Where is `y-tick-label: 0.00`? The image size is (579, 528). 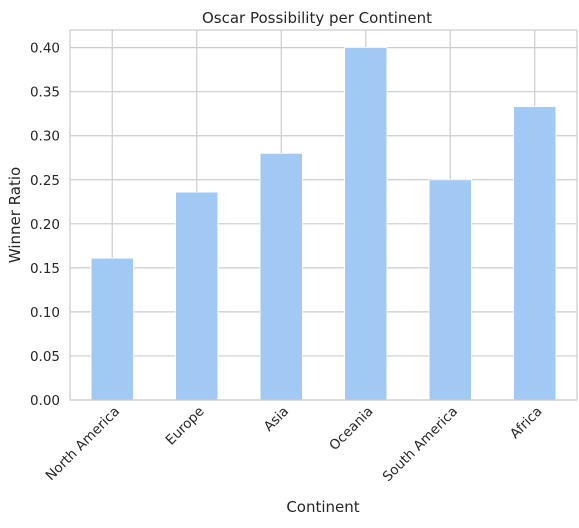
y-tick-label: 0.00 is located at coordinates (45, 401).